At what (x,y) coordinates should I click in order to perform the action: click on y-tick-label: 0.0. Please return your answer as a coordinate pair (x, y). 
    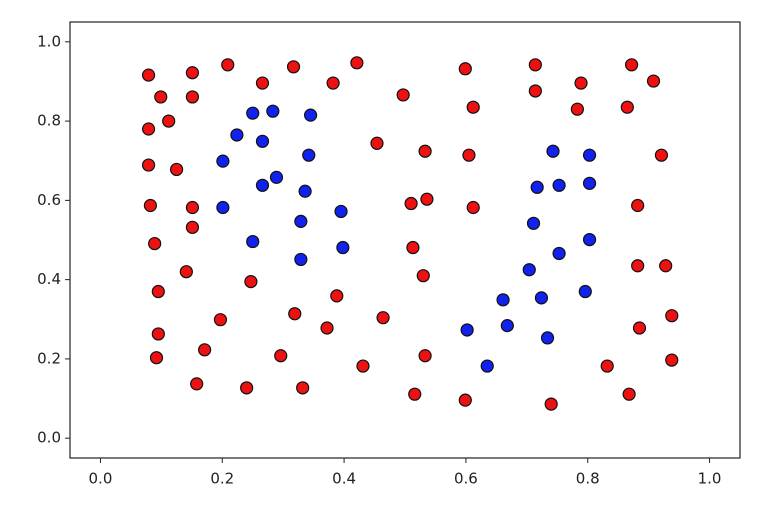
    Looking at the image, I should click on (49, 438).